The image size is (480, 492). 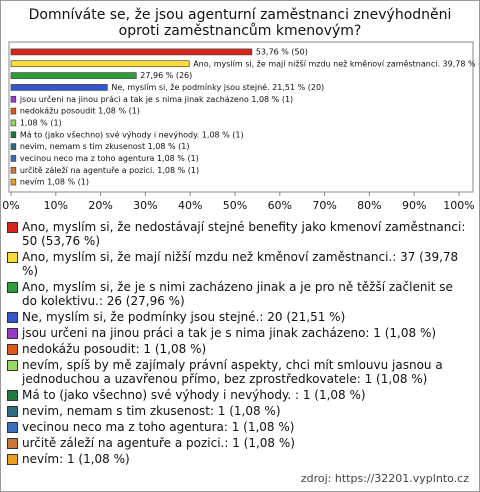 I want to click on legend-item: nedokážu posoudit: 1 (1,08 %), so click(x=239, y=349).